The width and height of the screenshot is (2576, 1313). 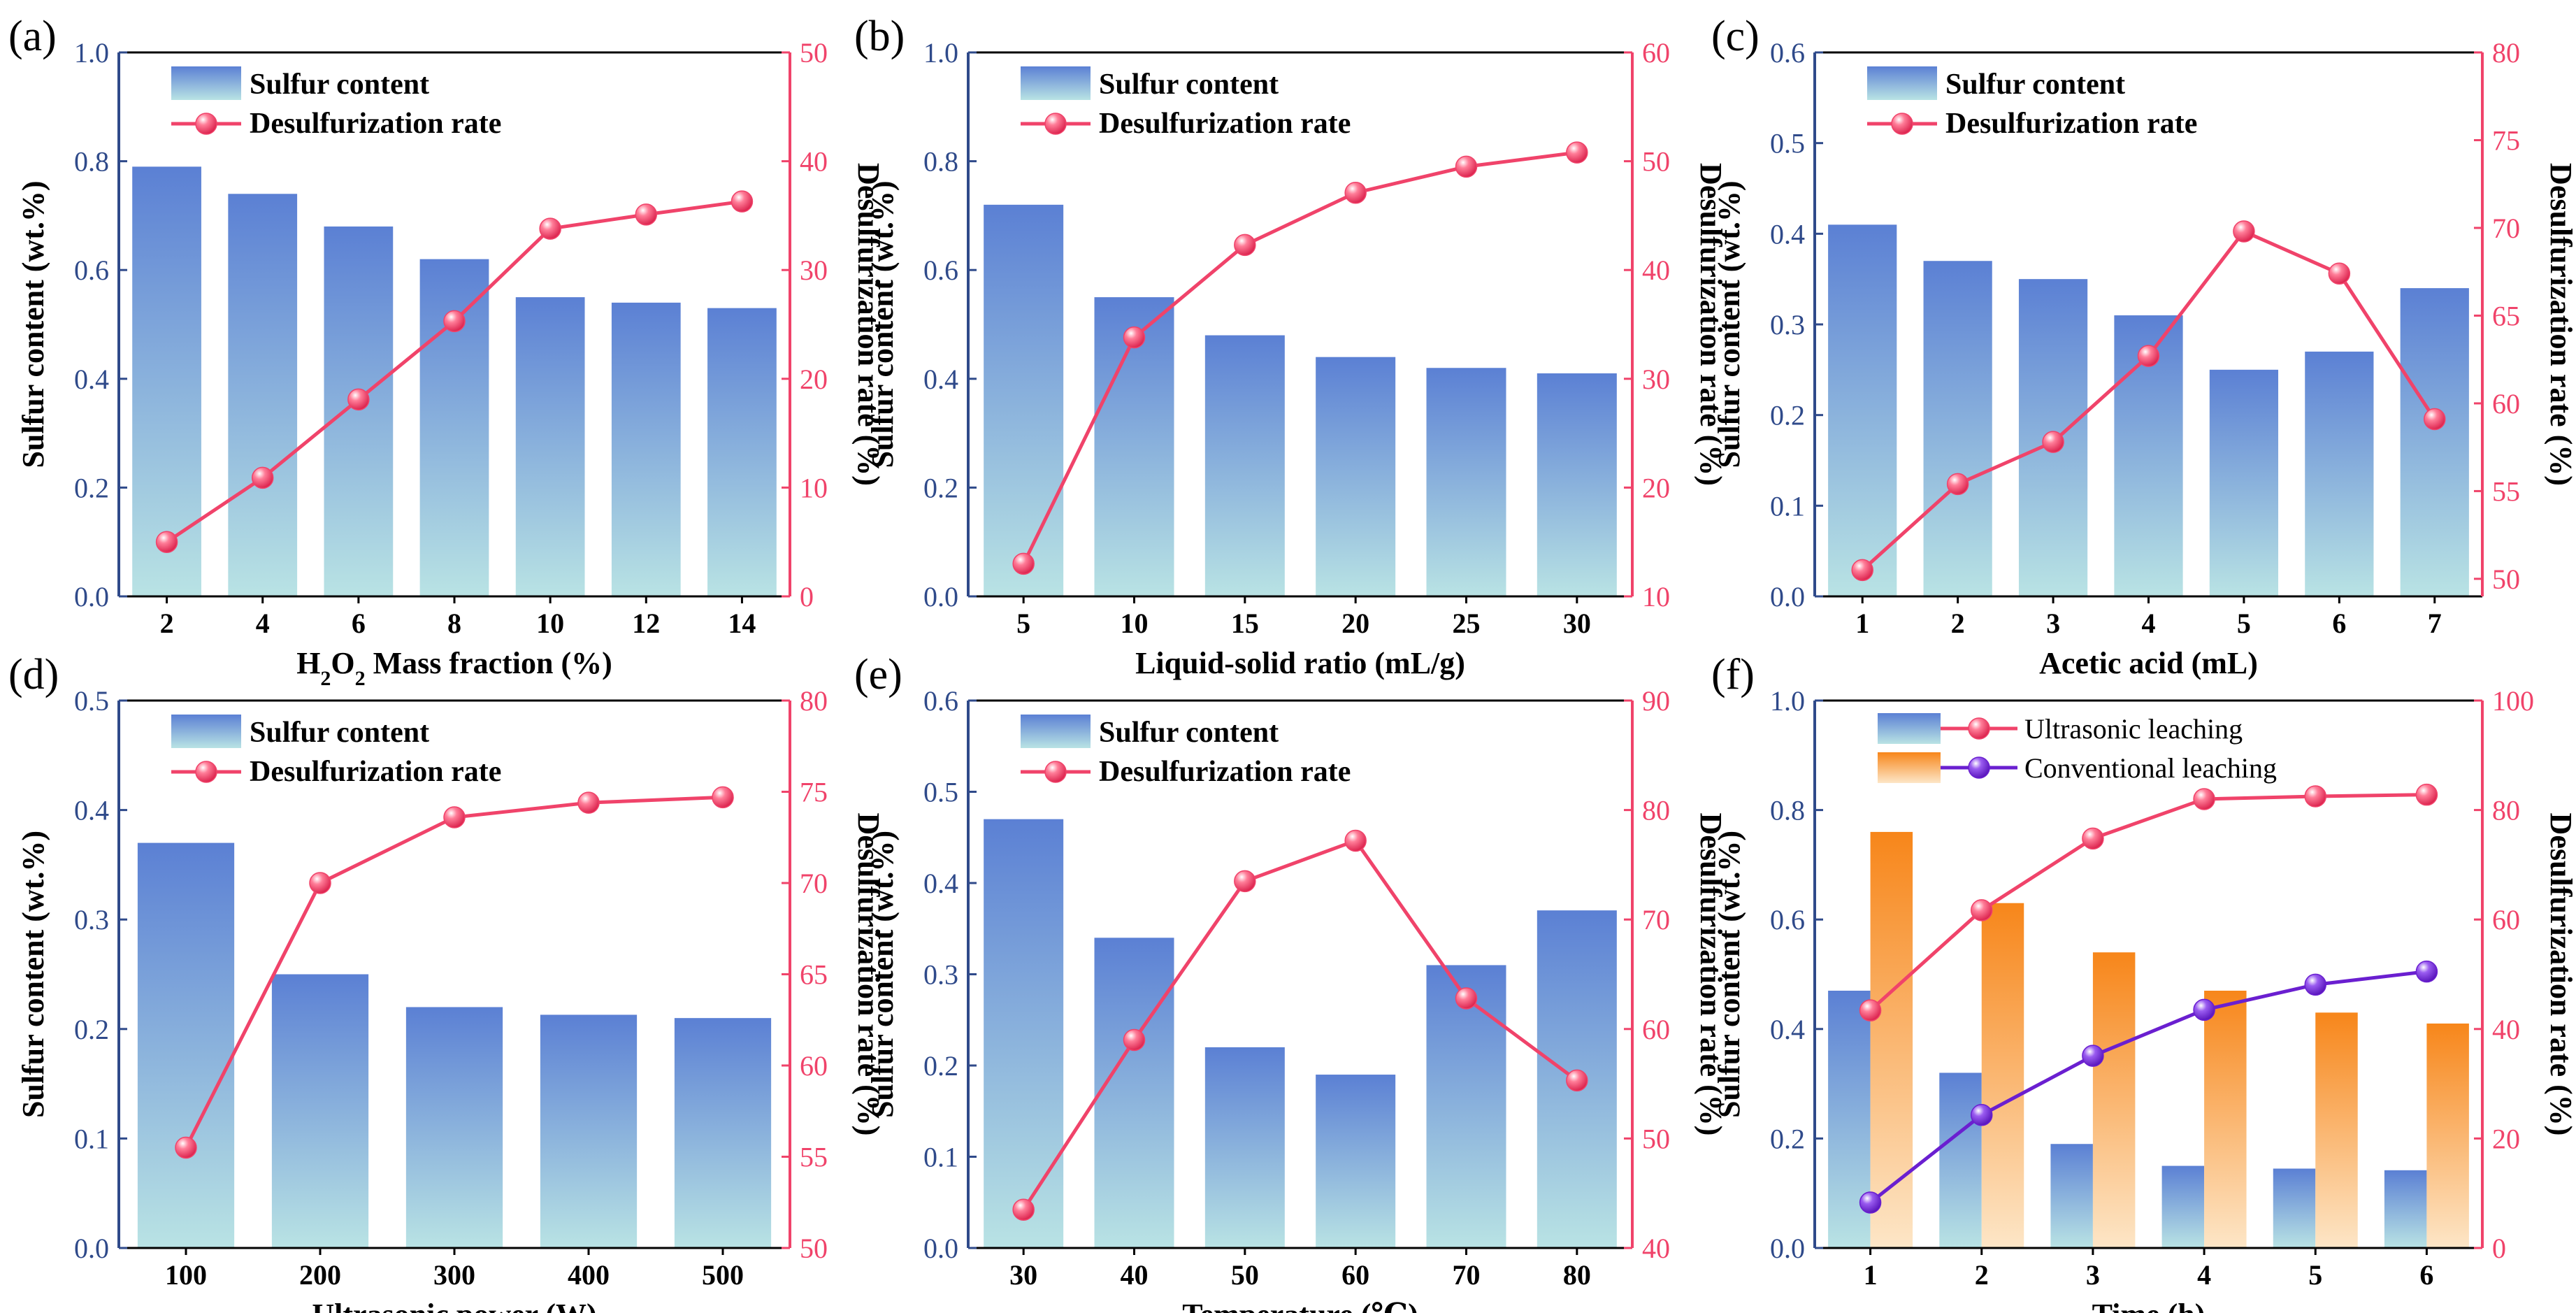 I want to click on right-tick-label: 50, so click(x=2506, y=579).